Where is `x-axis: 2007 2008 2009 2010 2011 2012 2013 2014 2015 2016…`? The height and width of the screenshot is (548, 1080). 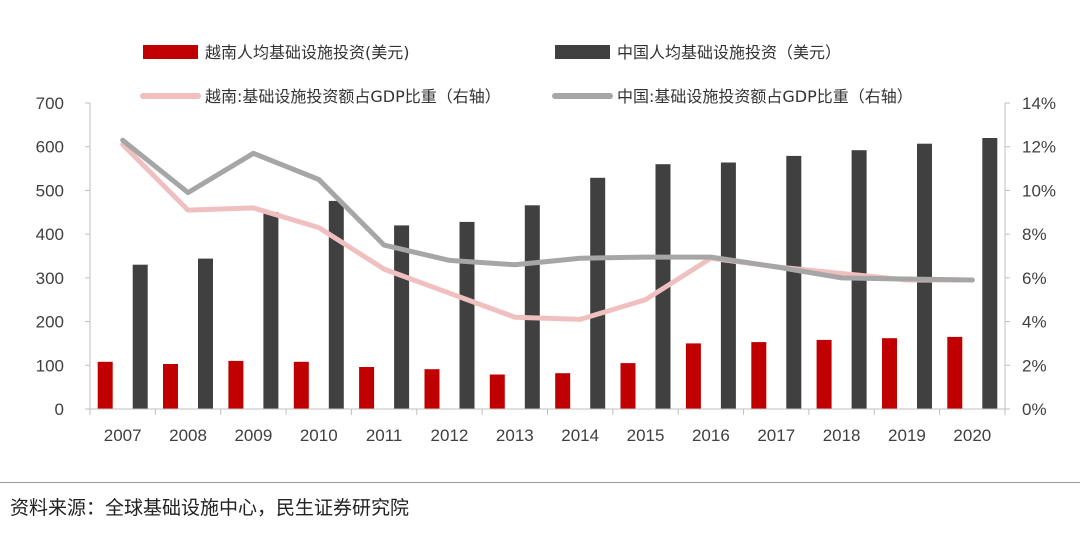 x-axis: 2007 2008 2009 2010 2011 2012 2013 2014 2015 2016… is located at coordinates (547, 426).